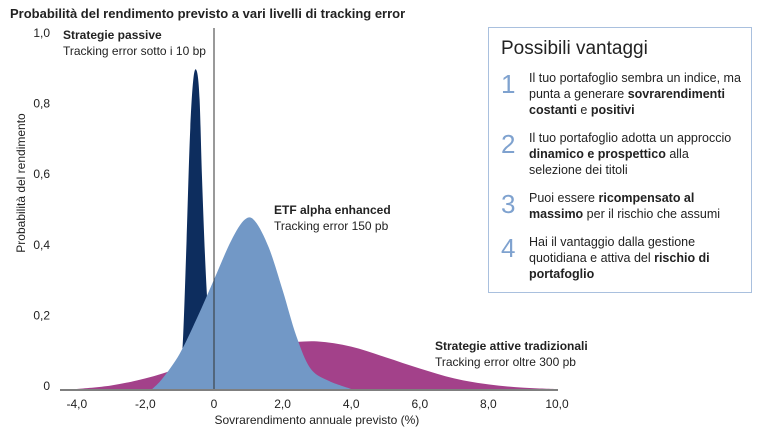 This screenshot has width=780, height=430. I want to click on x-tick-label: 6,0, so click(419, 404).